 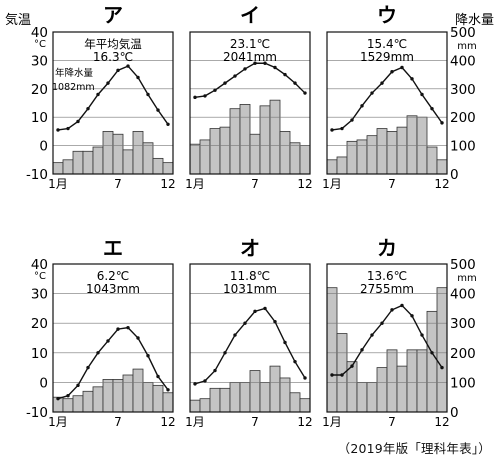 I want to click on temp-tick-label: 40, so click(x=39, y=265).